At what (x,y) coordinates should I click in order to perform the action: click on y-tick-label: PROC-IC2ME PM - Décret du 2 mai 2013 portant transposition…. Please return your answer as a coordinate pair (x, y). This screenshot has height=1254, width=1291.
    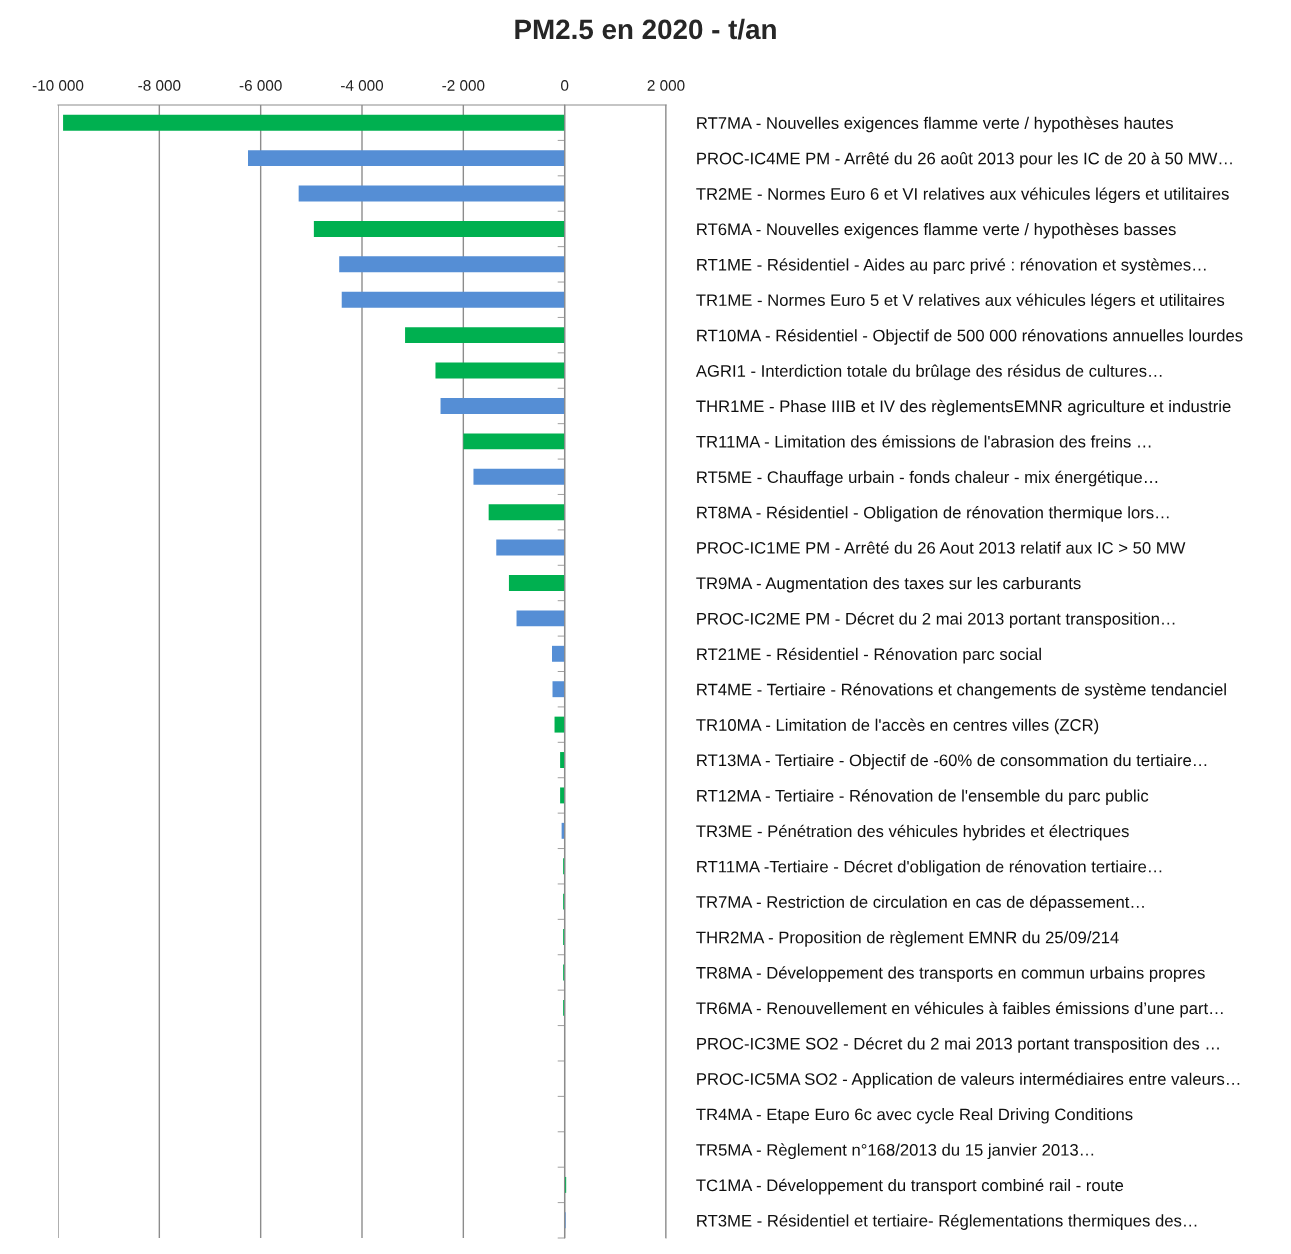
    Looking at the image, I should click on (936, 620).